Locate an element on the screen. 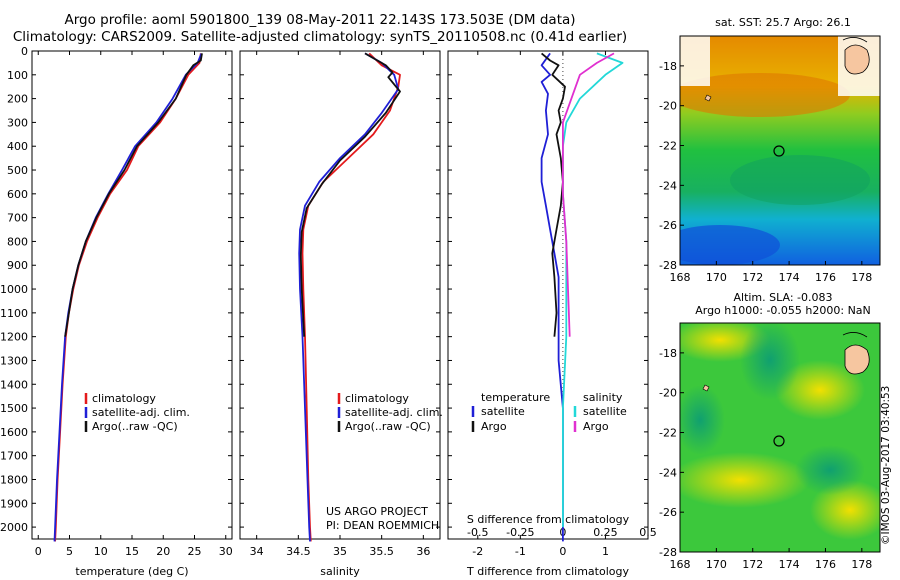  xtick-label: 25 is located at coordinates (195, 551).